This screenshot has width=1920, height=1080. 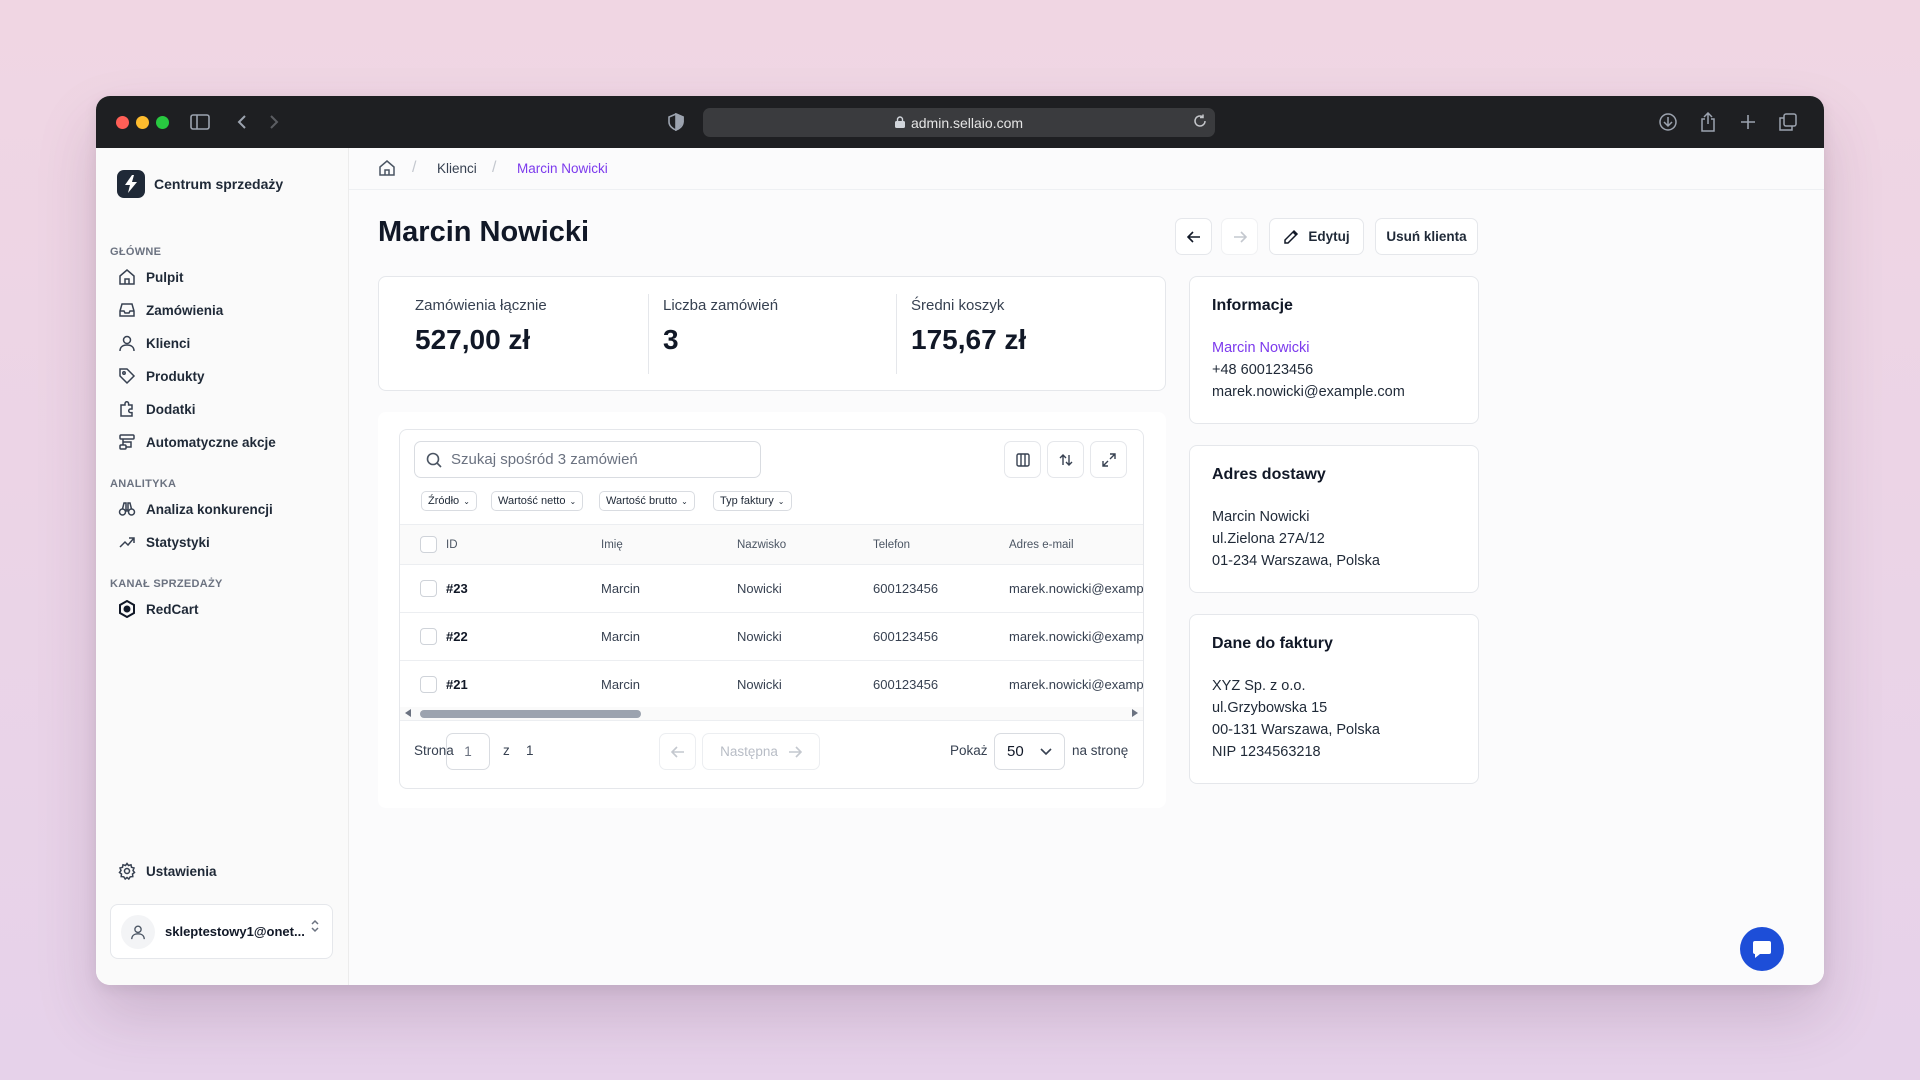 I want to click on previous-page-button, so click(x=677, y=751).